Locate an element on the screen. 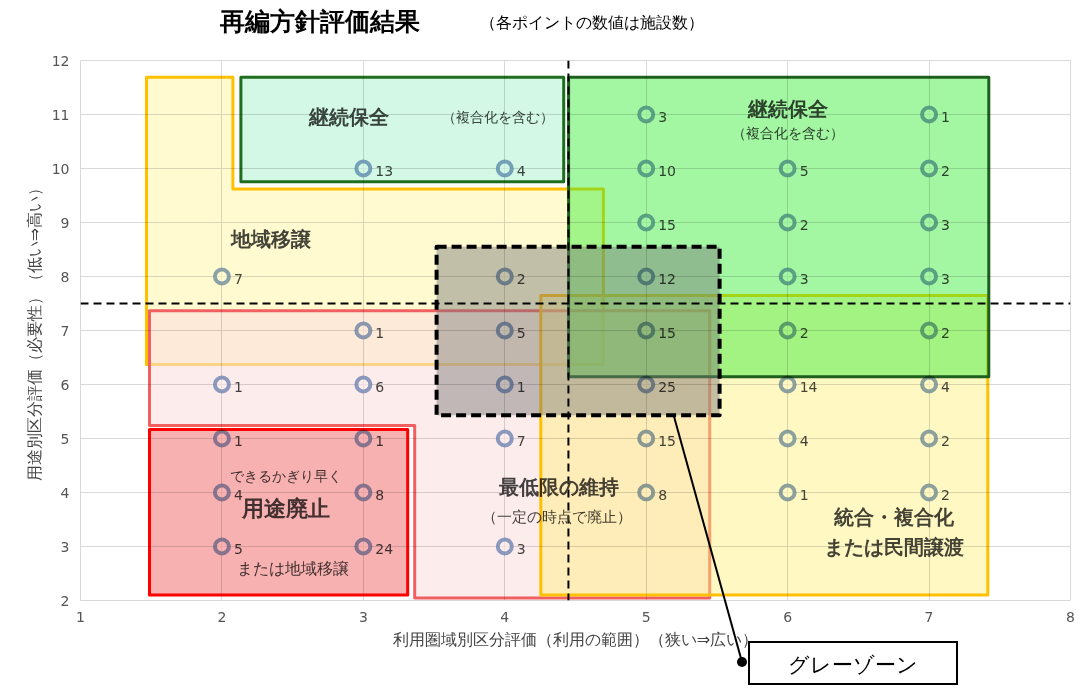 The width and height of the screenshot is (1084, 693). y-tick-label: 12 is located at coordinates (60, 60).